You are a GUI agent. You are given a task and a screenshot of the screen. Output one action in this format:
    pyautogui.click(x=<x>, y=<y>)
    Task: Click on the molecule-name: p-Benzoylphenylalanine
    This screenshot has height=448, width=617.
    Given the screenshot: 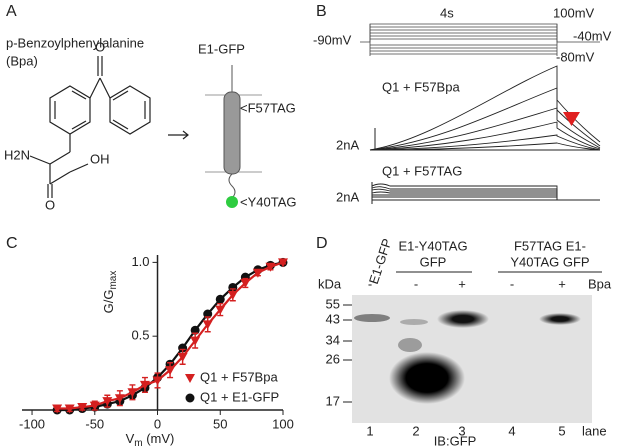 What is the action you would take?
    pyautogui.click(x=75, y=42)
    